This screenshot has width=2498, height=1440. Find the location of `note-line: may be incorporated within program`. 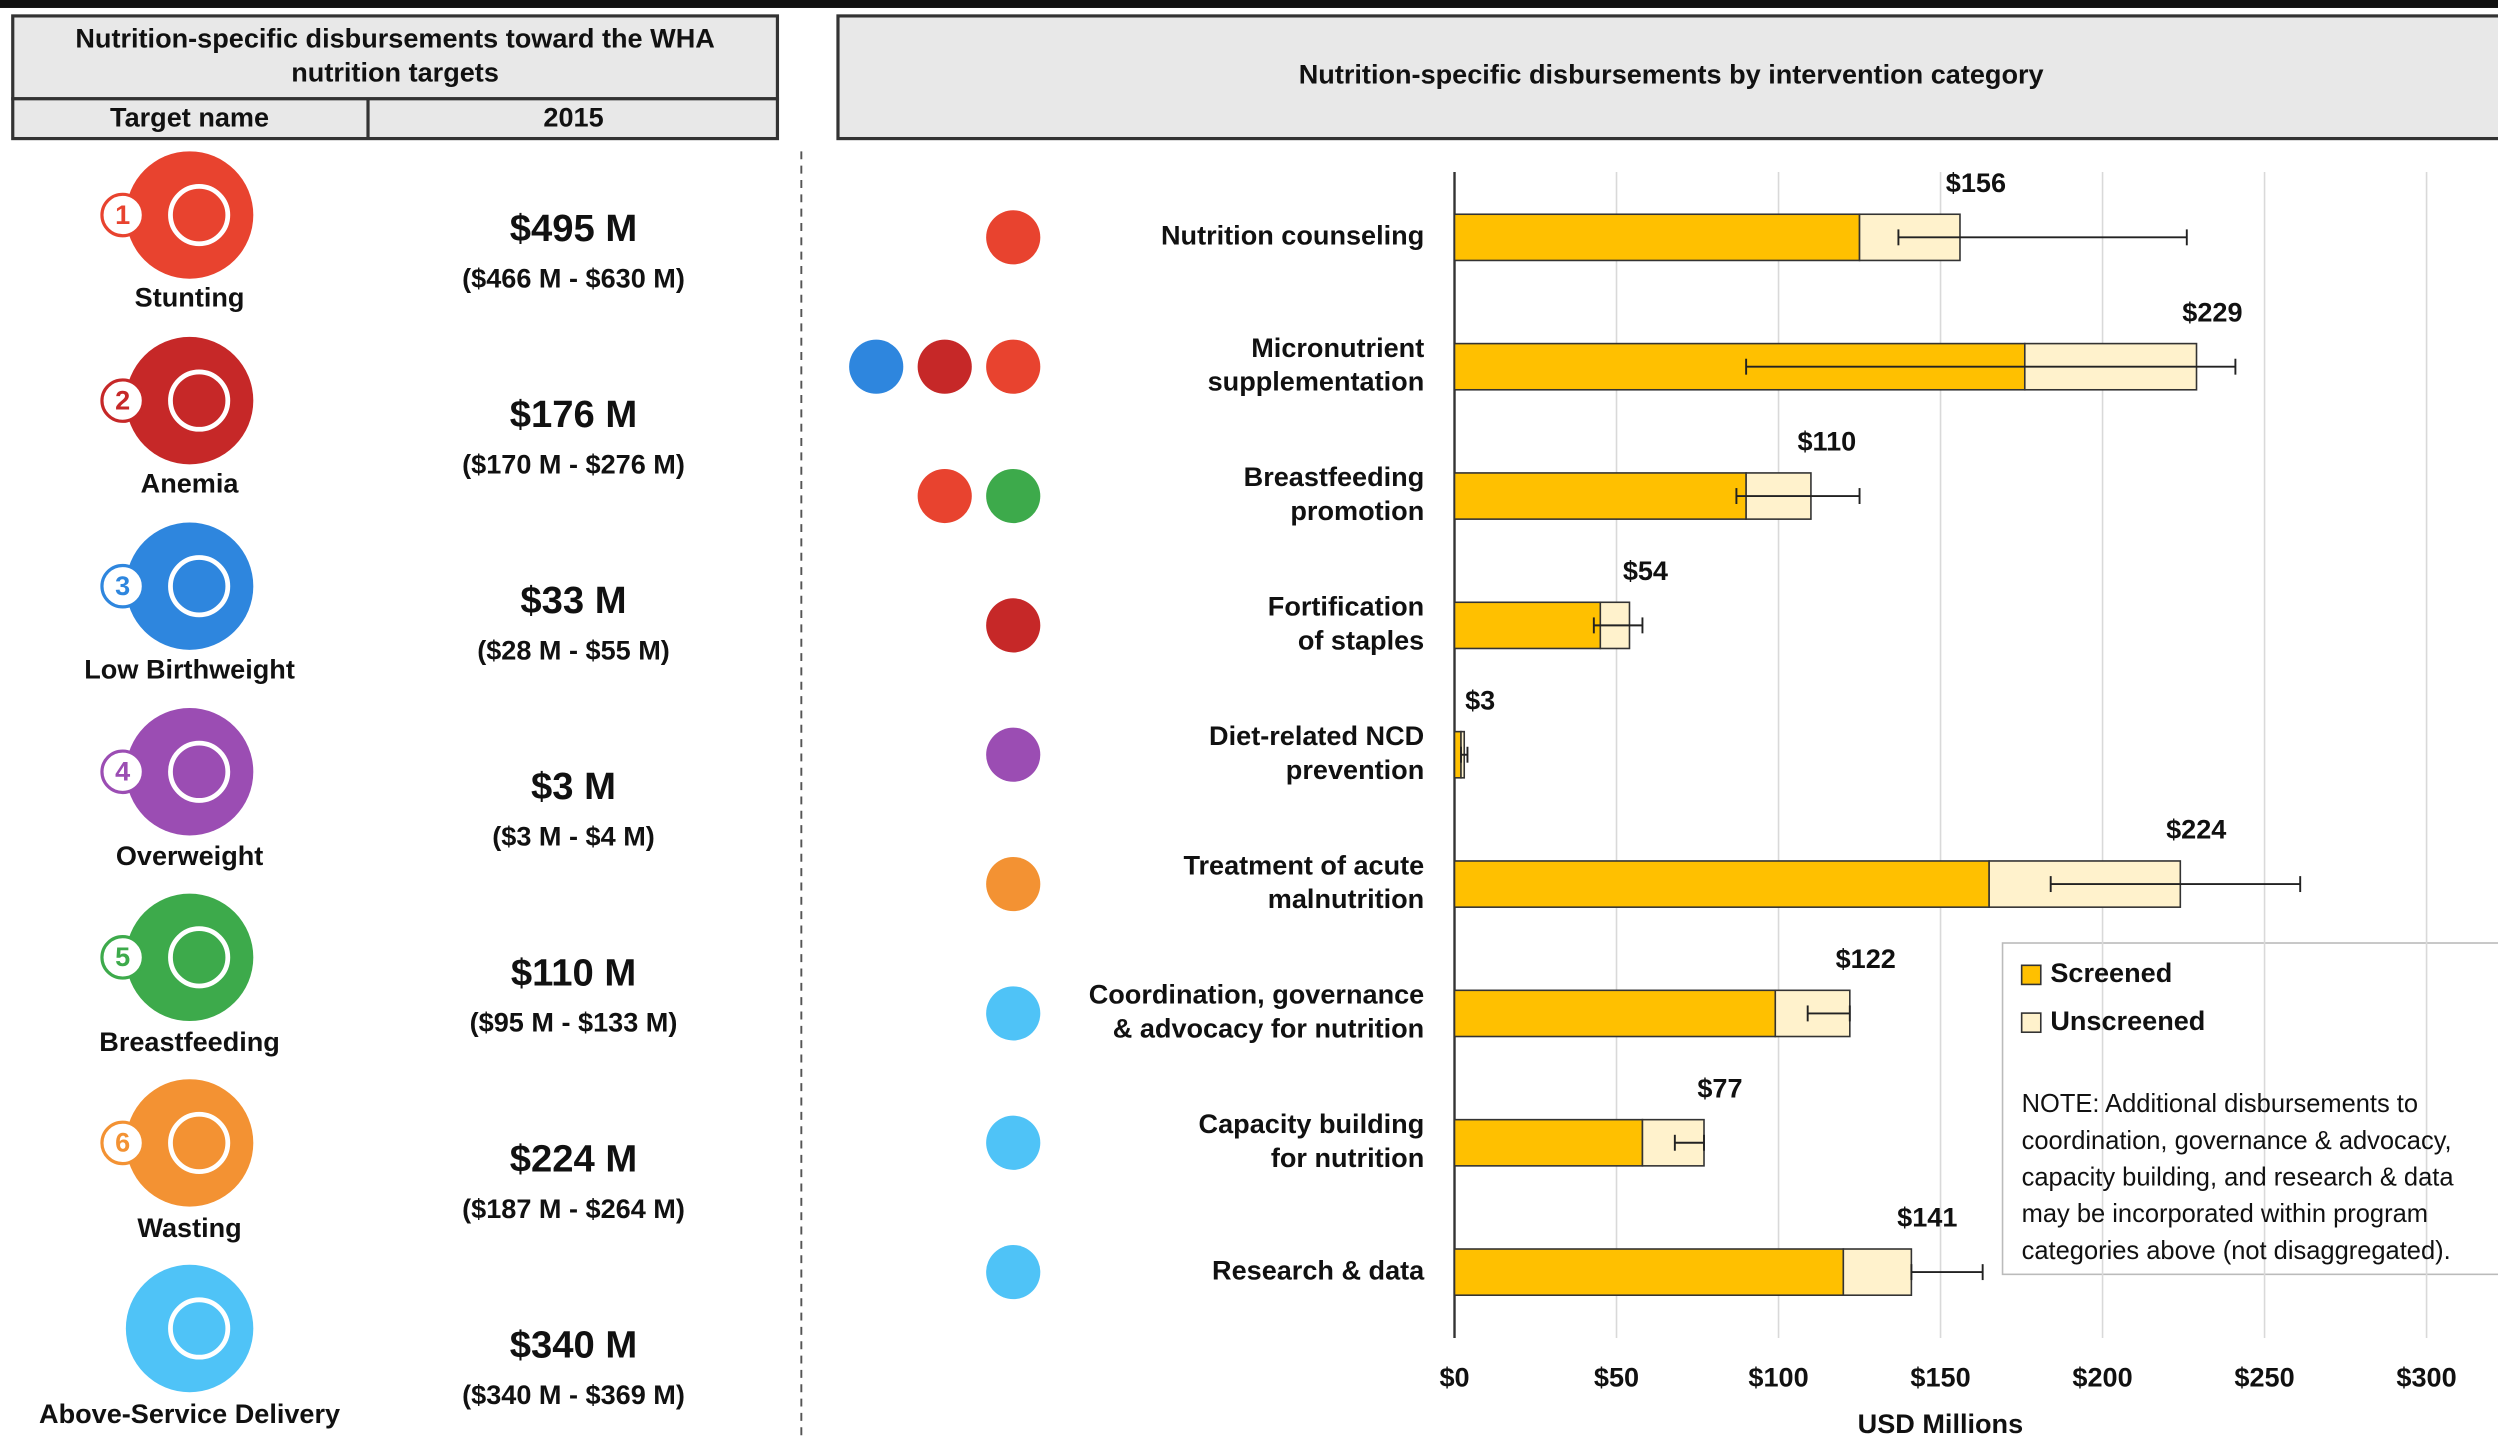

note-line: may be incorporated within program is located at coordinates (2225, 1214).